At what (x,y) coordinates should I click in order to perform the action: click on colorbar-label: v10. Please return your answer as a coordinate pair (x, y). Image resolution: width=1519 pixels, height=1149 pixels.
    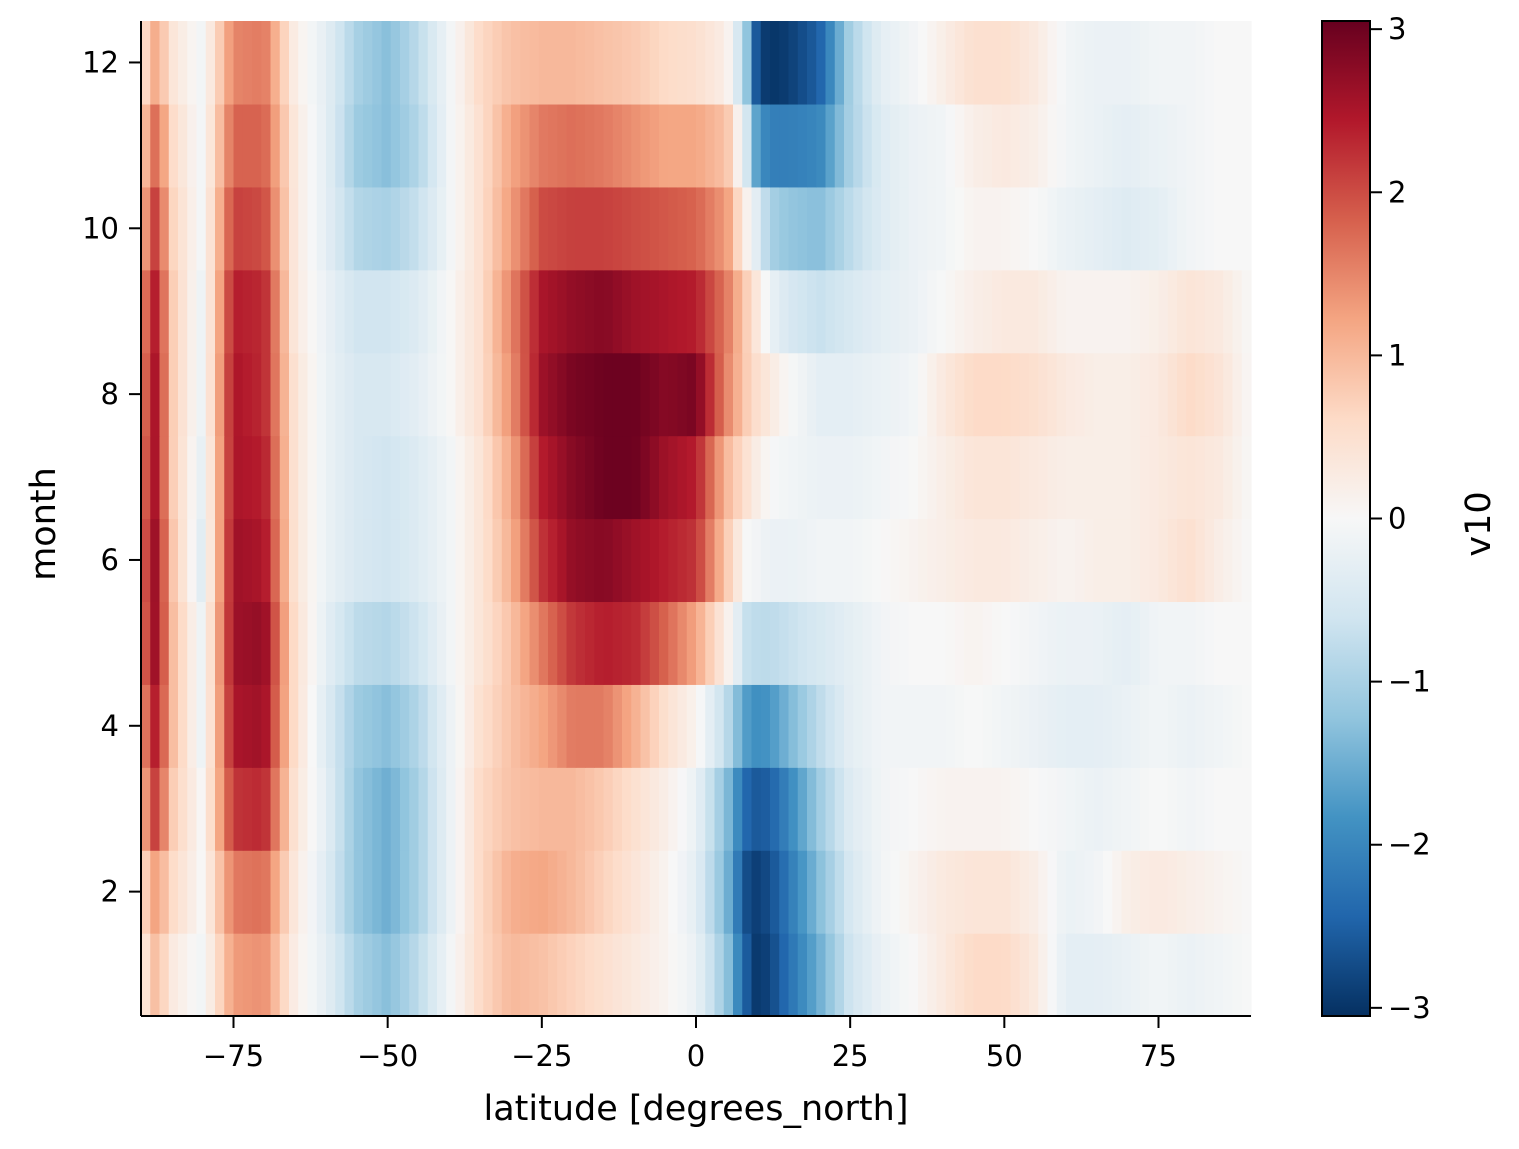
    Looking at the image, I should click on (1479, 523).